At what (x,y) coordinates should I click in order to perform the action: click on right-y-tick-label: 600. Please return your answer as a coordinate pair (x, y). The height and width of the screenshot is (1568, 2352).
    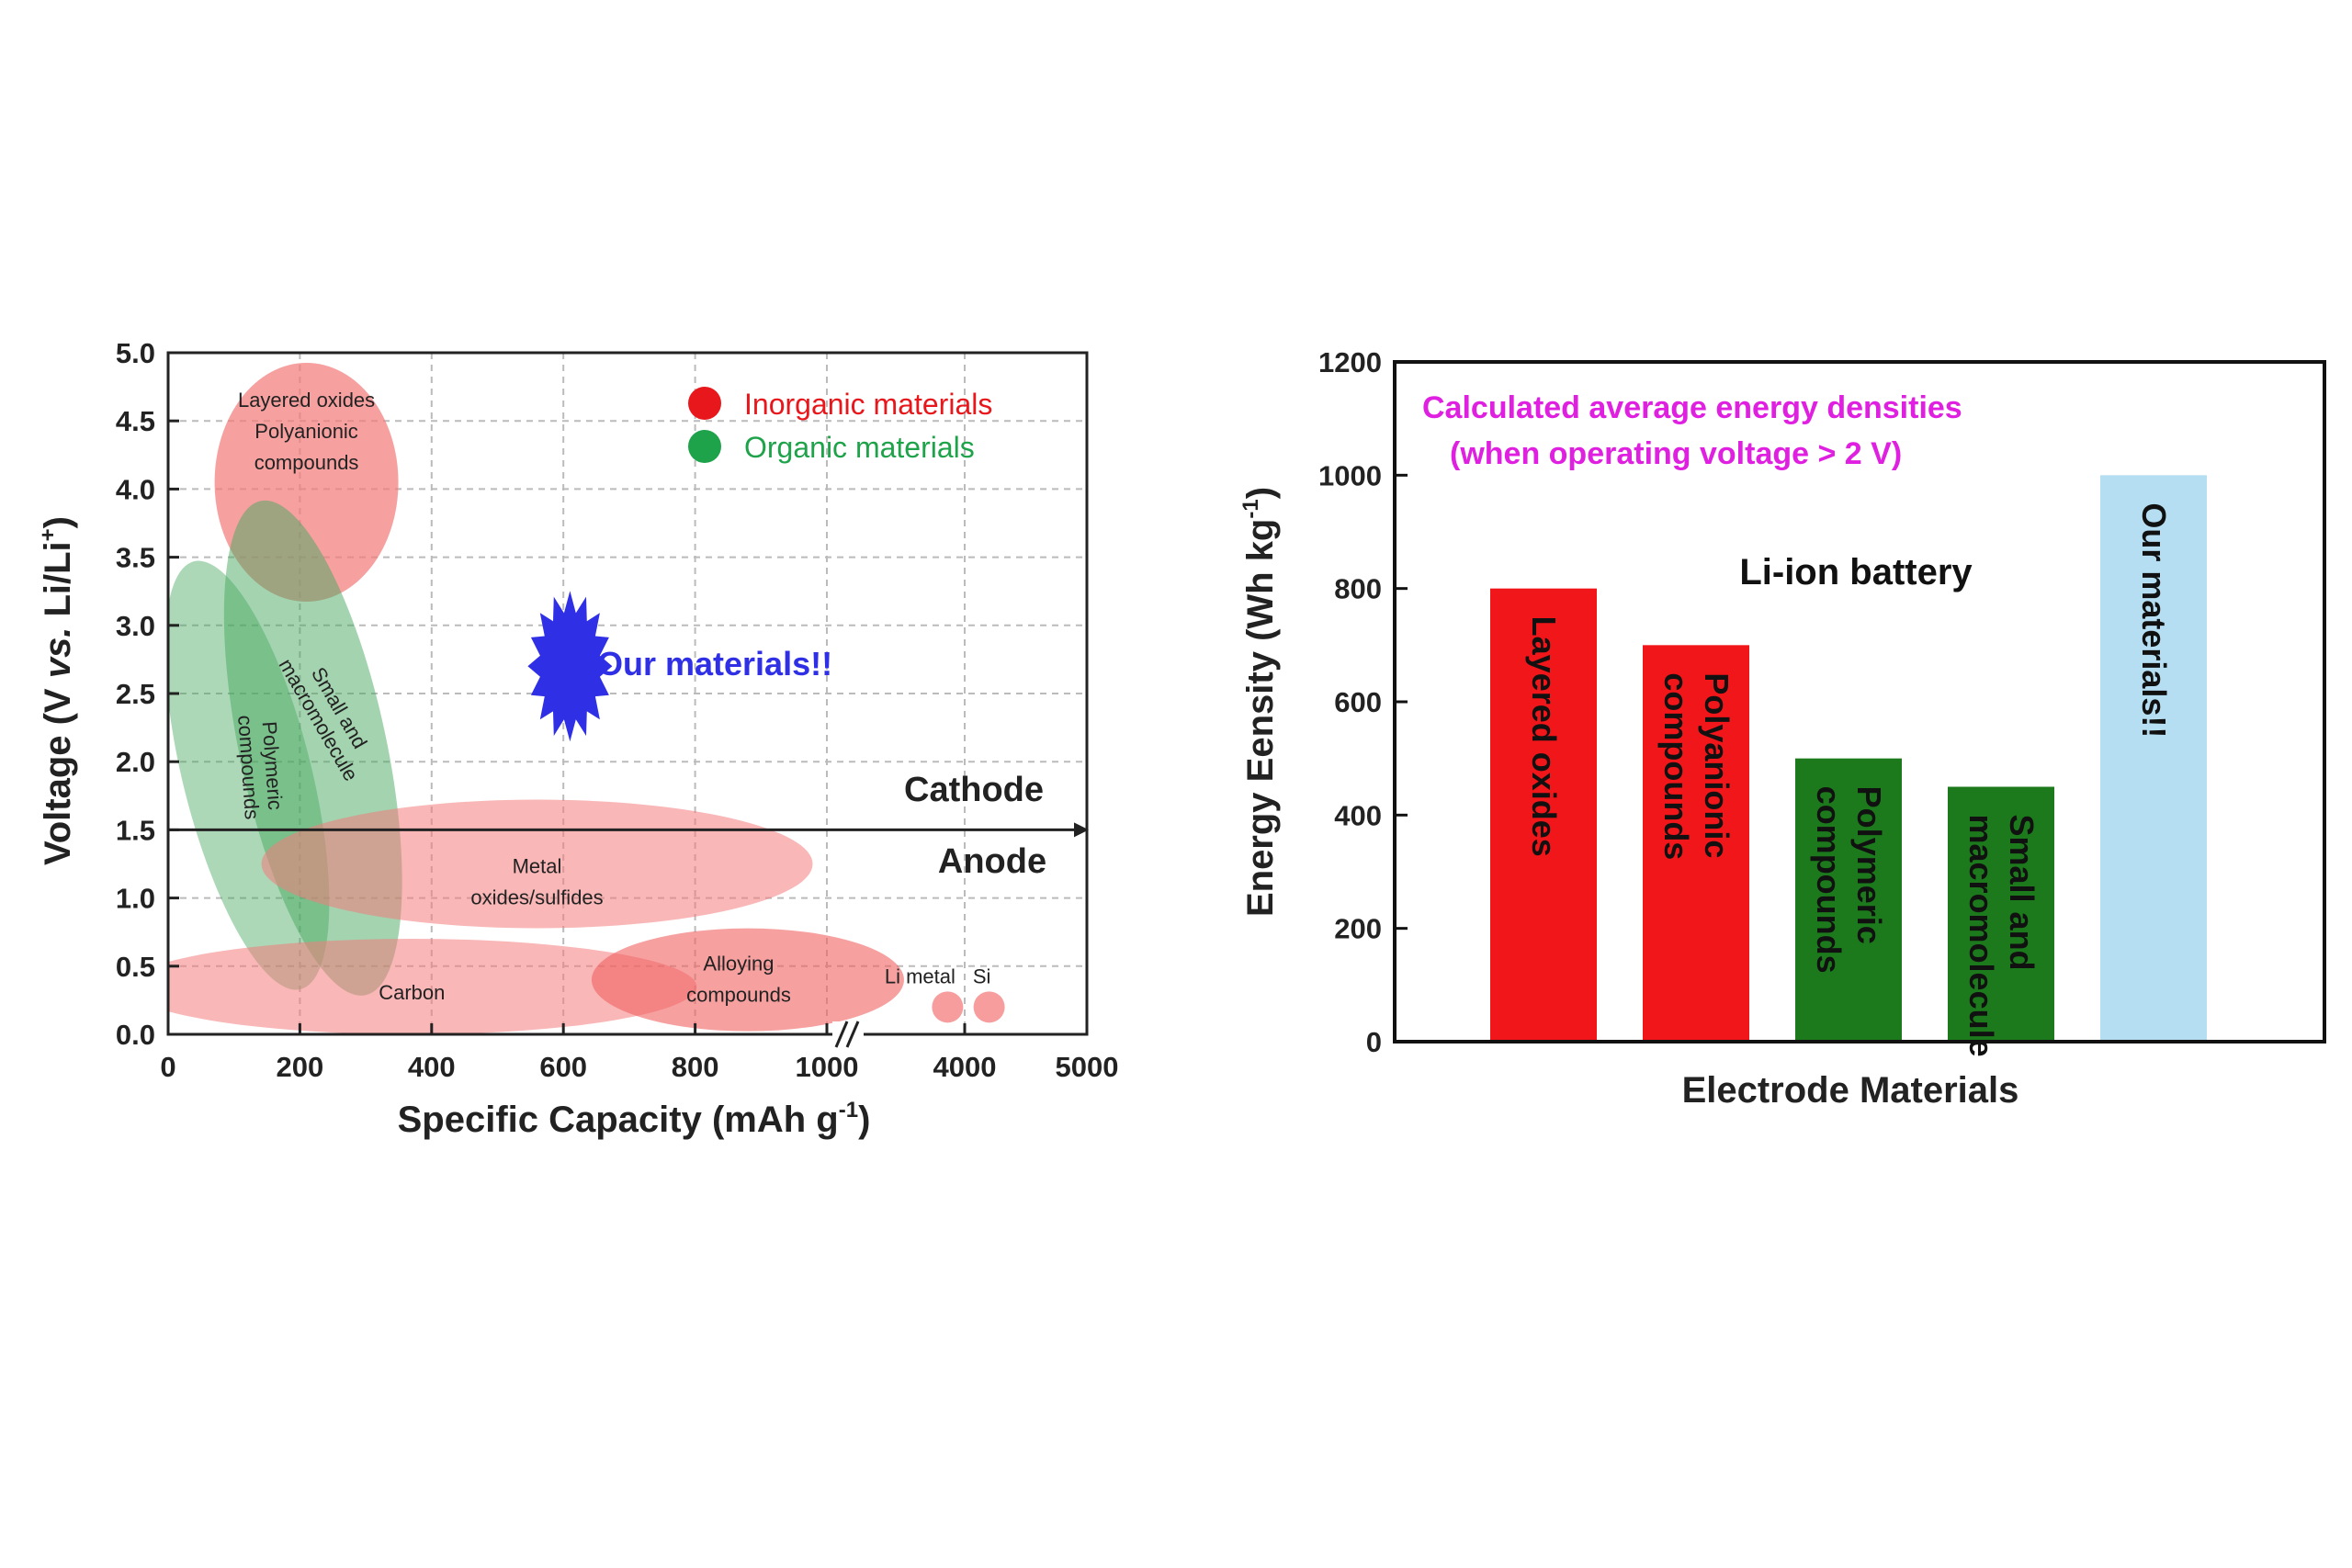
    Looking at the image, I should click on (1358, 702).